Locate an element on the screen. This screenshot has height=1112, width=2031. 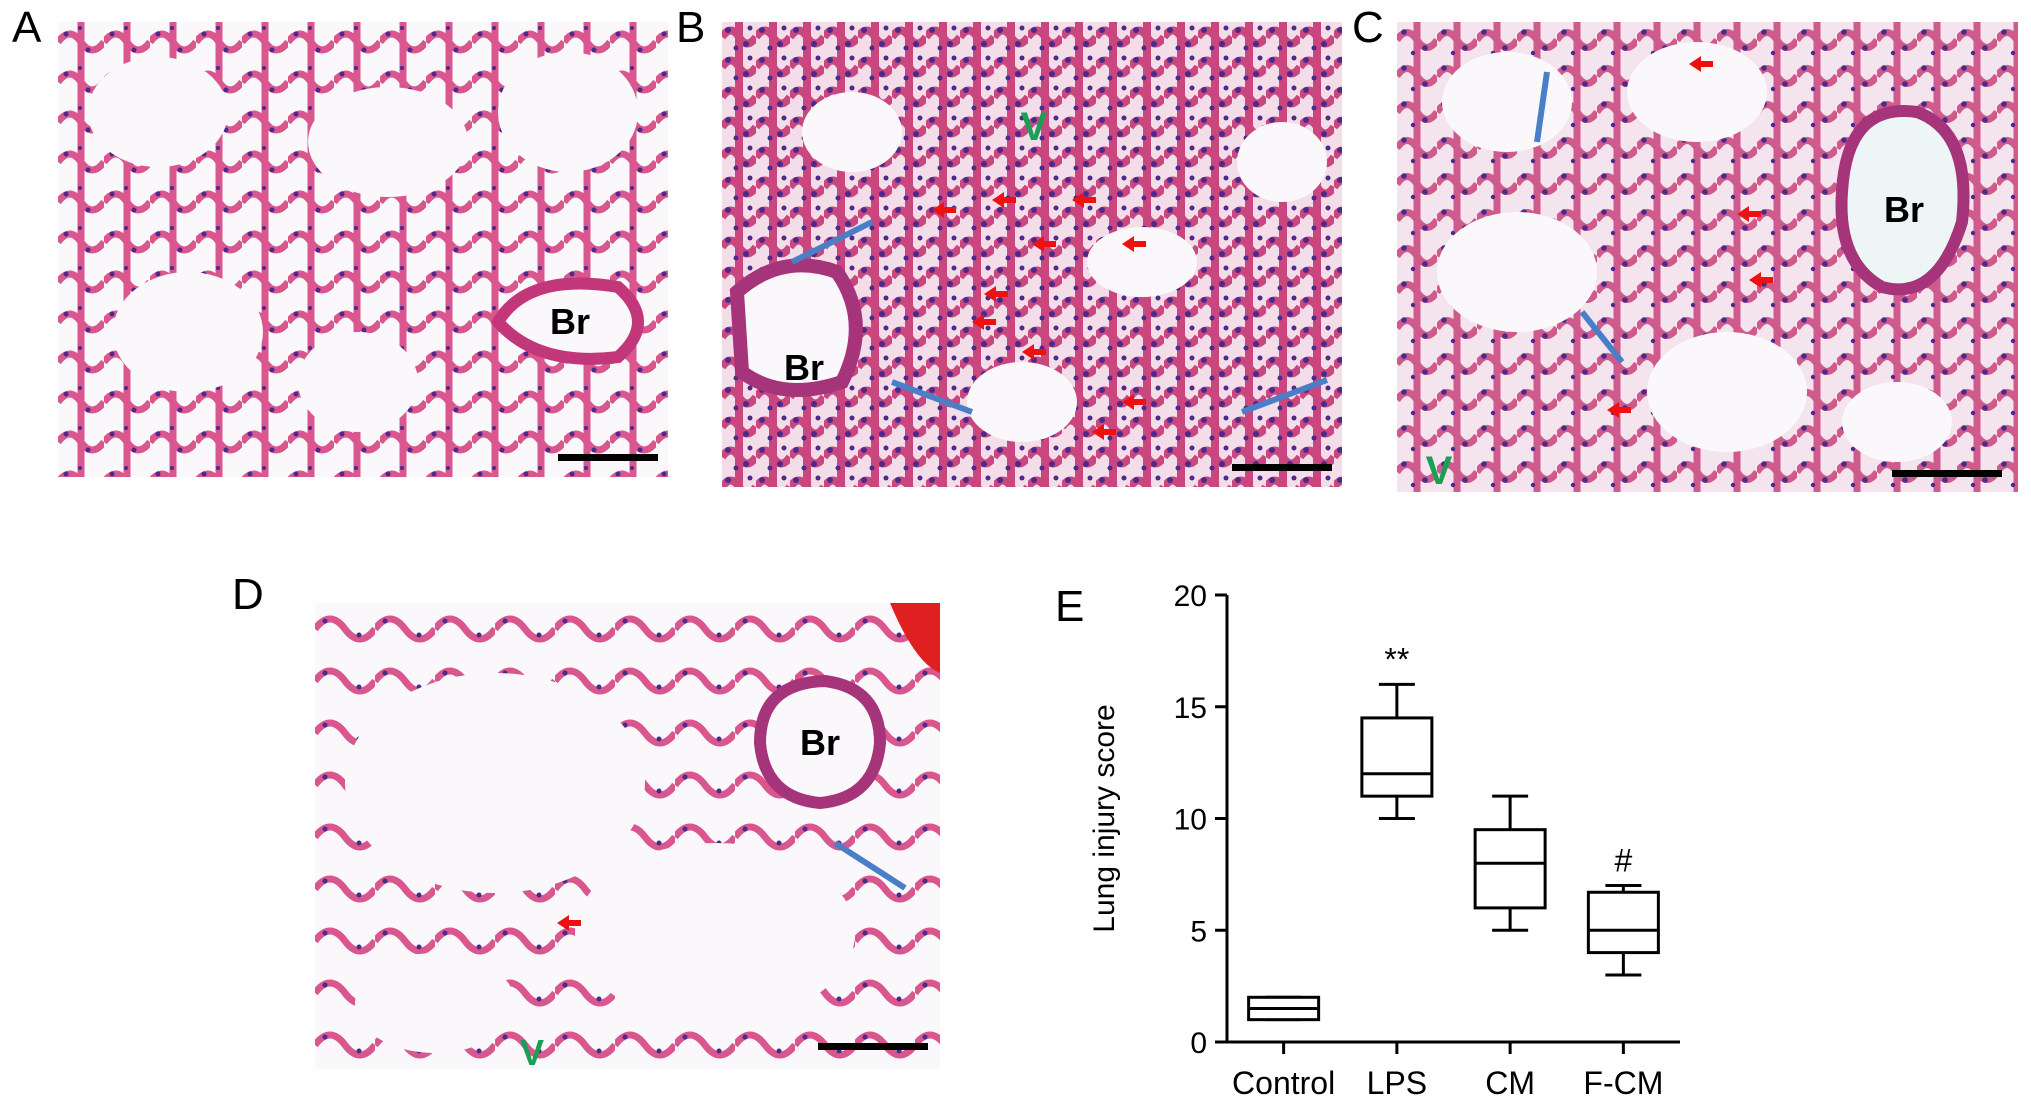
box-cm is located at coordinates (1510, 869).